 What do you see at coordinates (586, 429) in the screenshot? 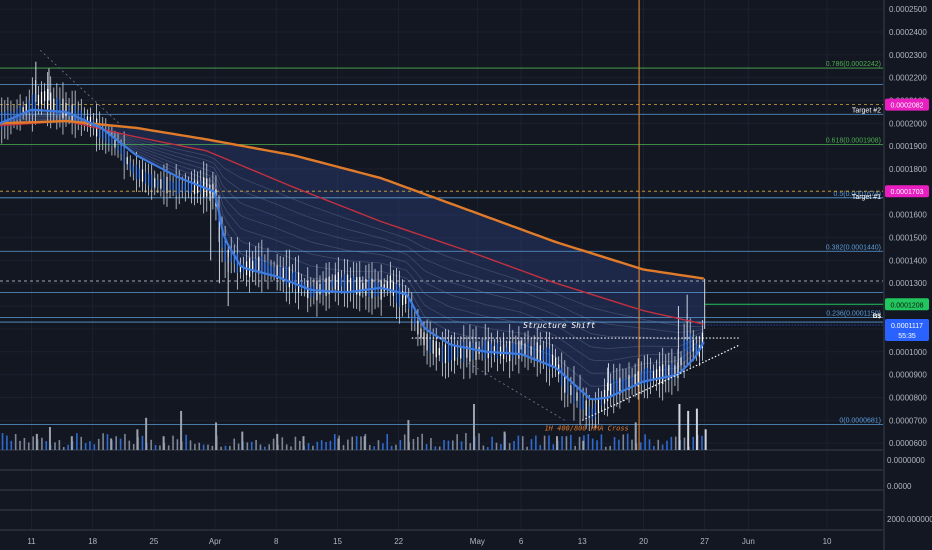
I see `hma-cross-label: 1H 400/800 HMA Cross` at bounding box center [586, 429].